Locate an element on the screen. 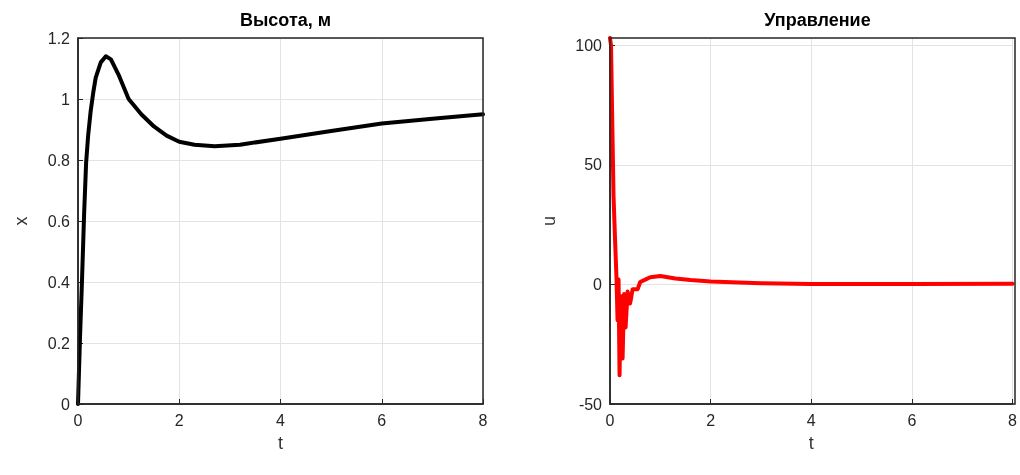 The height and width of the screenshot is (475, 1020). y-tick-label: -50 is located at coordinates (590, 404).